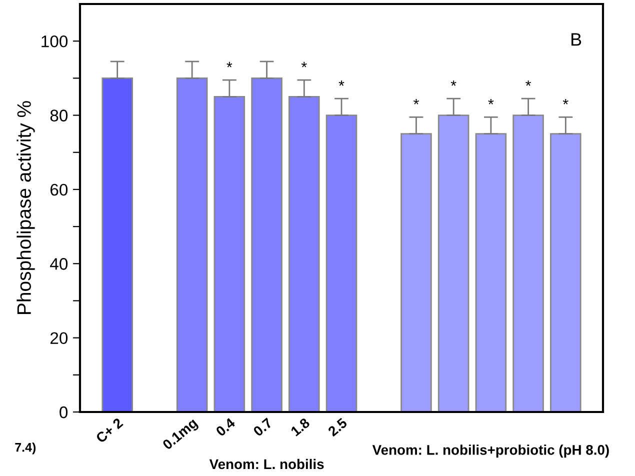 The image size is (635, 476). Describe the element at coordinates (25, 448) in the screenshot. I see `text: 7.4)` at that location.